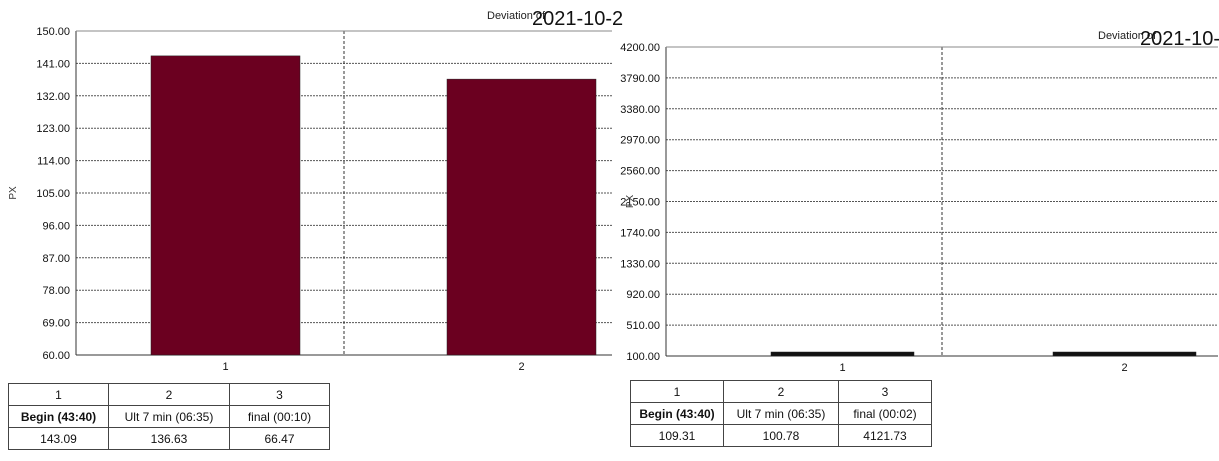  I want to click on y-tick-label: 2970.00, so click(640, 141).